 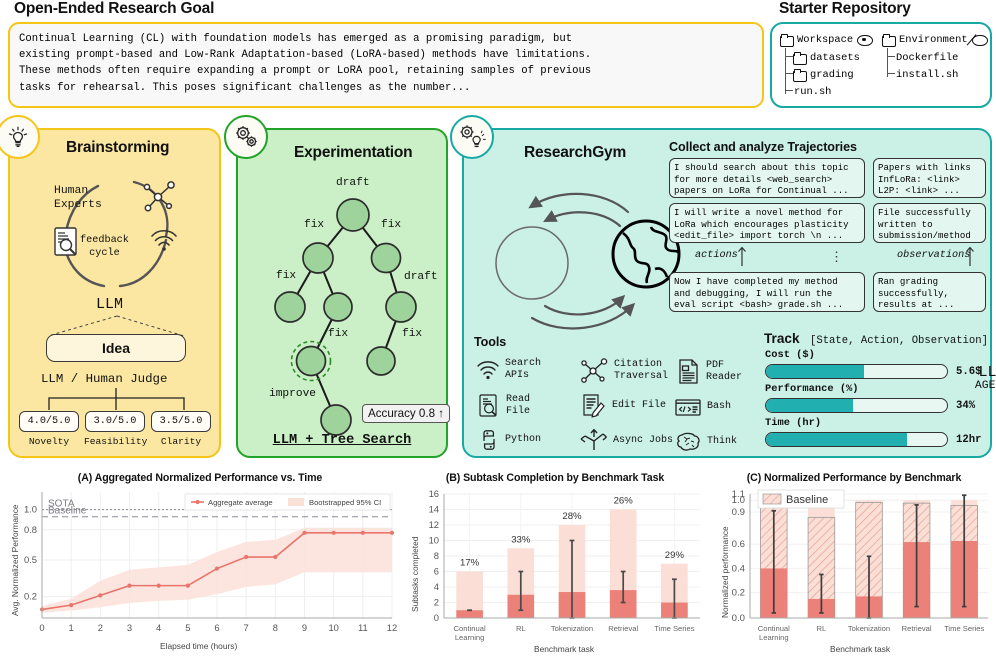 I want to click on tool-label: PDF Reader, so click(x=724, y=371).